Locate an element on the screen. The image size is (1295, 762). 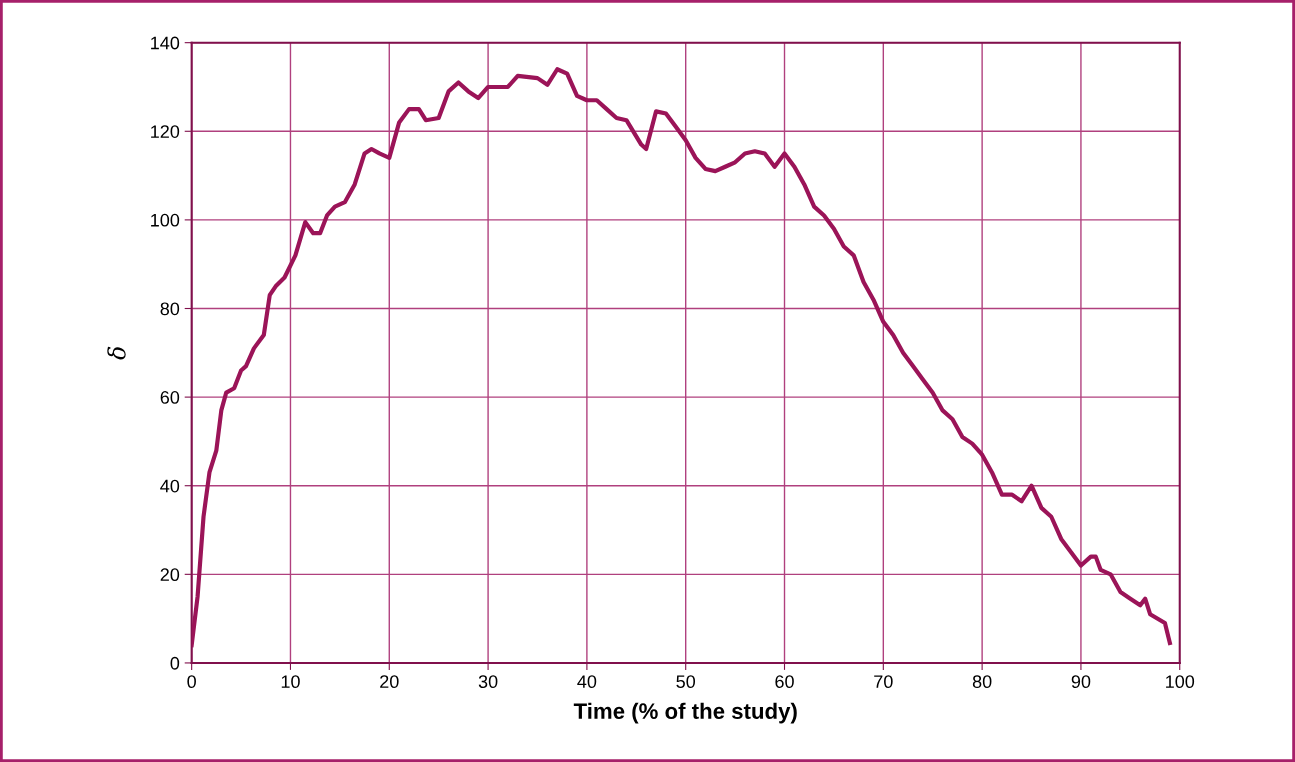
x-tick-label: 60 is located at coordinates (784, 682).